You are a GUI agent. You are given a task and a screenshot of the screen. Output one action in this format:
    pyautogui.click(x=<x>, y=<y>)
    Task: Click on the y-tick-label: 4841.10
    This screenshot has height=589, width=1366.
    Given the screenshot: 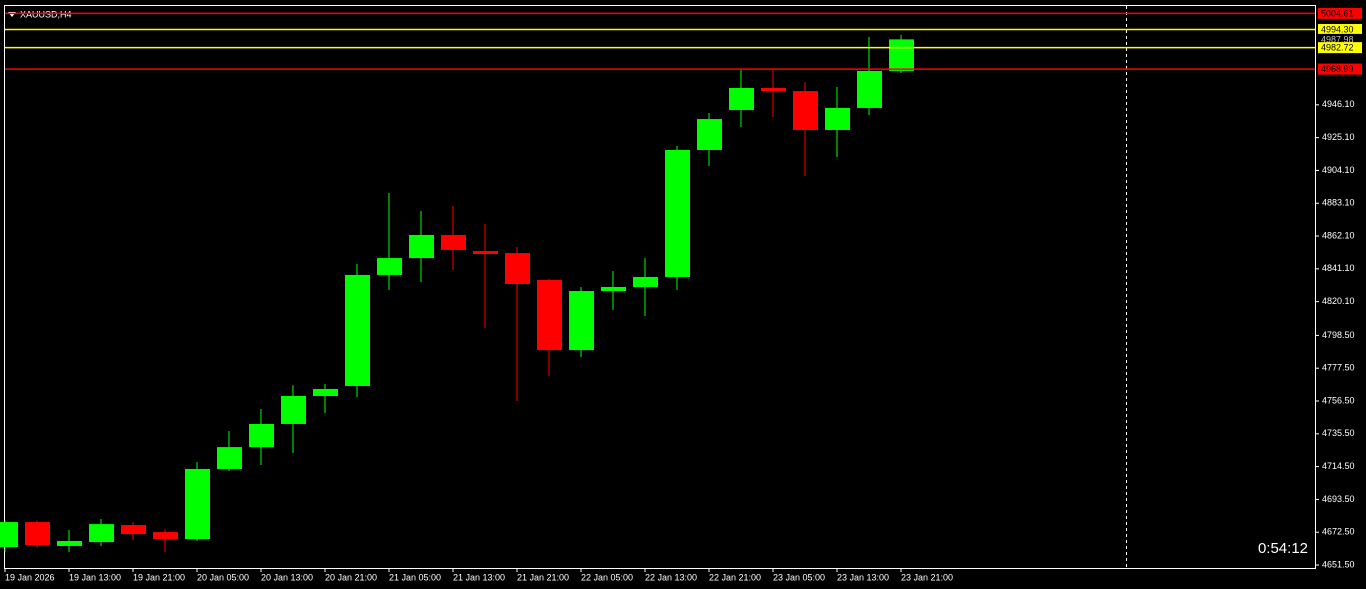 What is the action you would take?
    pyautogui.click(x=1338, y=268)
    